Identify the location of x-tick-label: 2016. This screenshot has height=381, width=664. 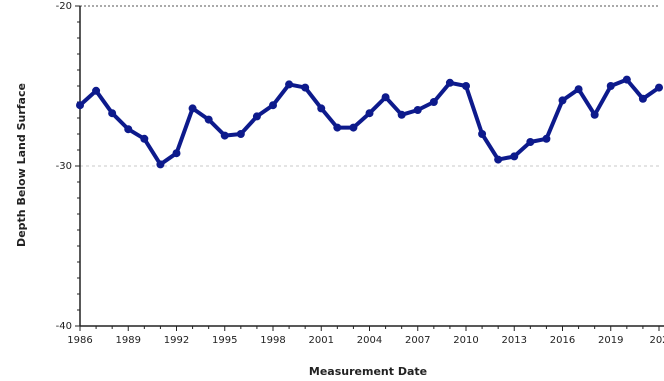
(562, 340).